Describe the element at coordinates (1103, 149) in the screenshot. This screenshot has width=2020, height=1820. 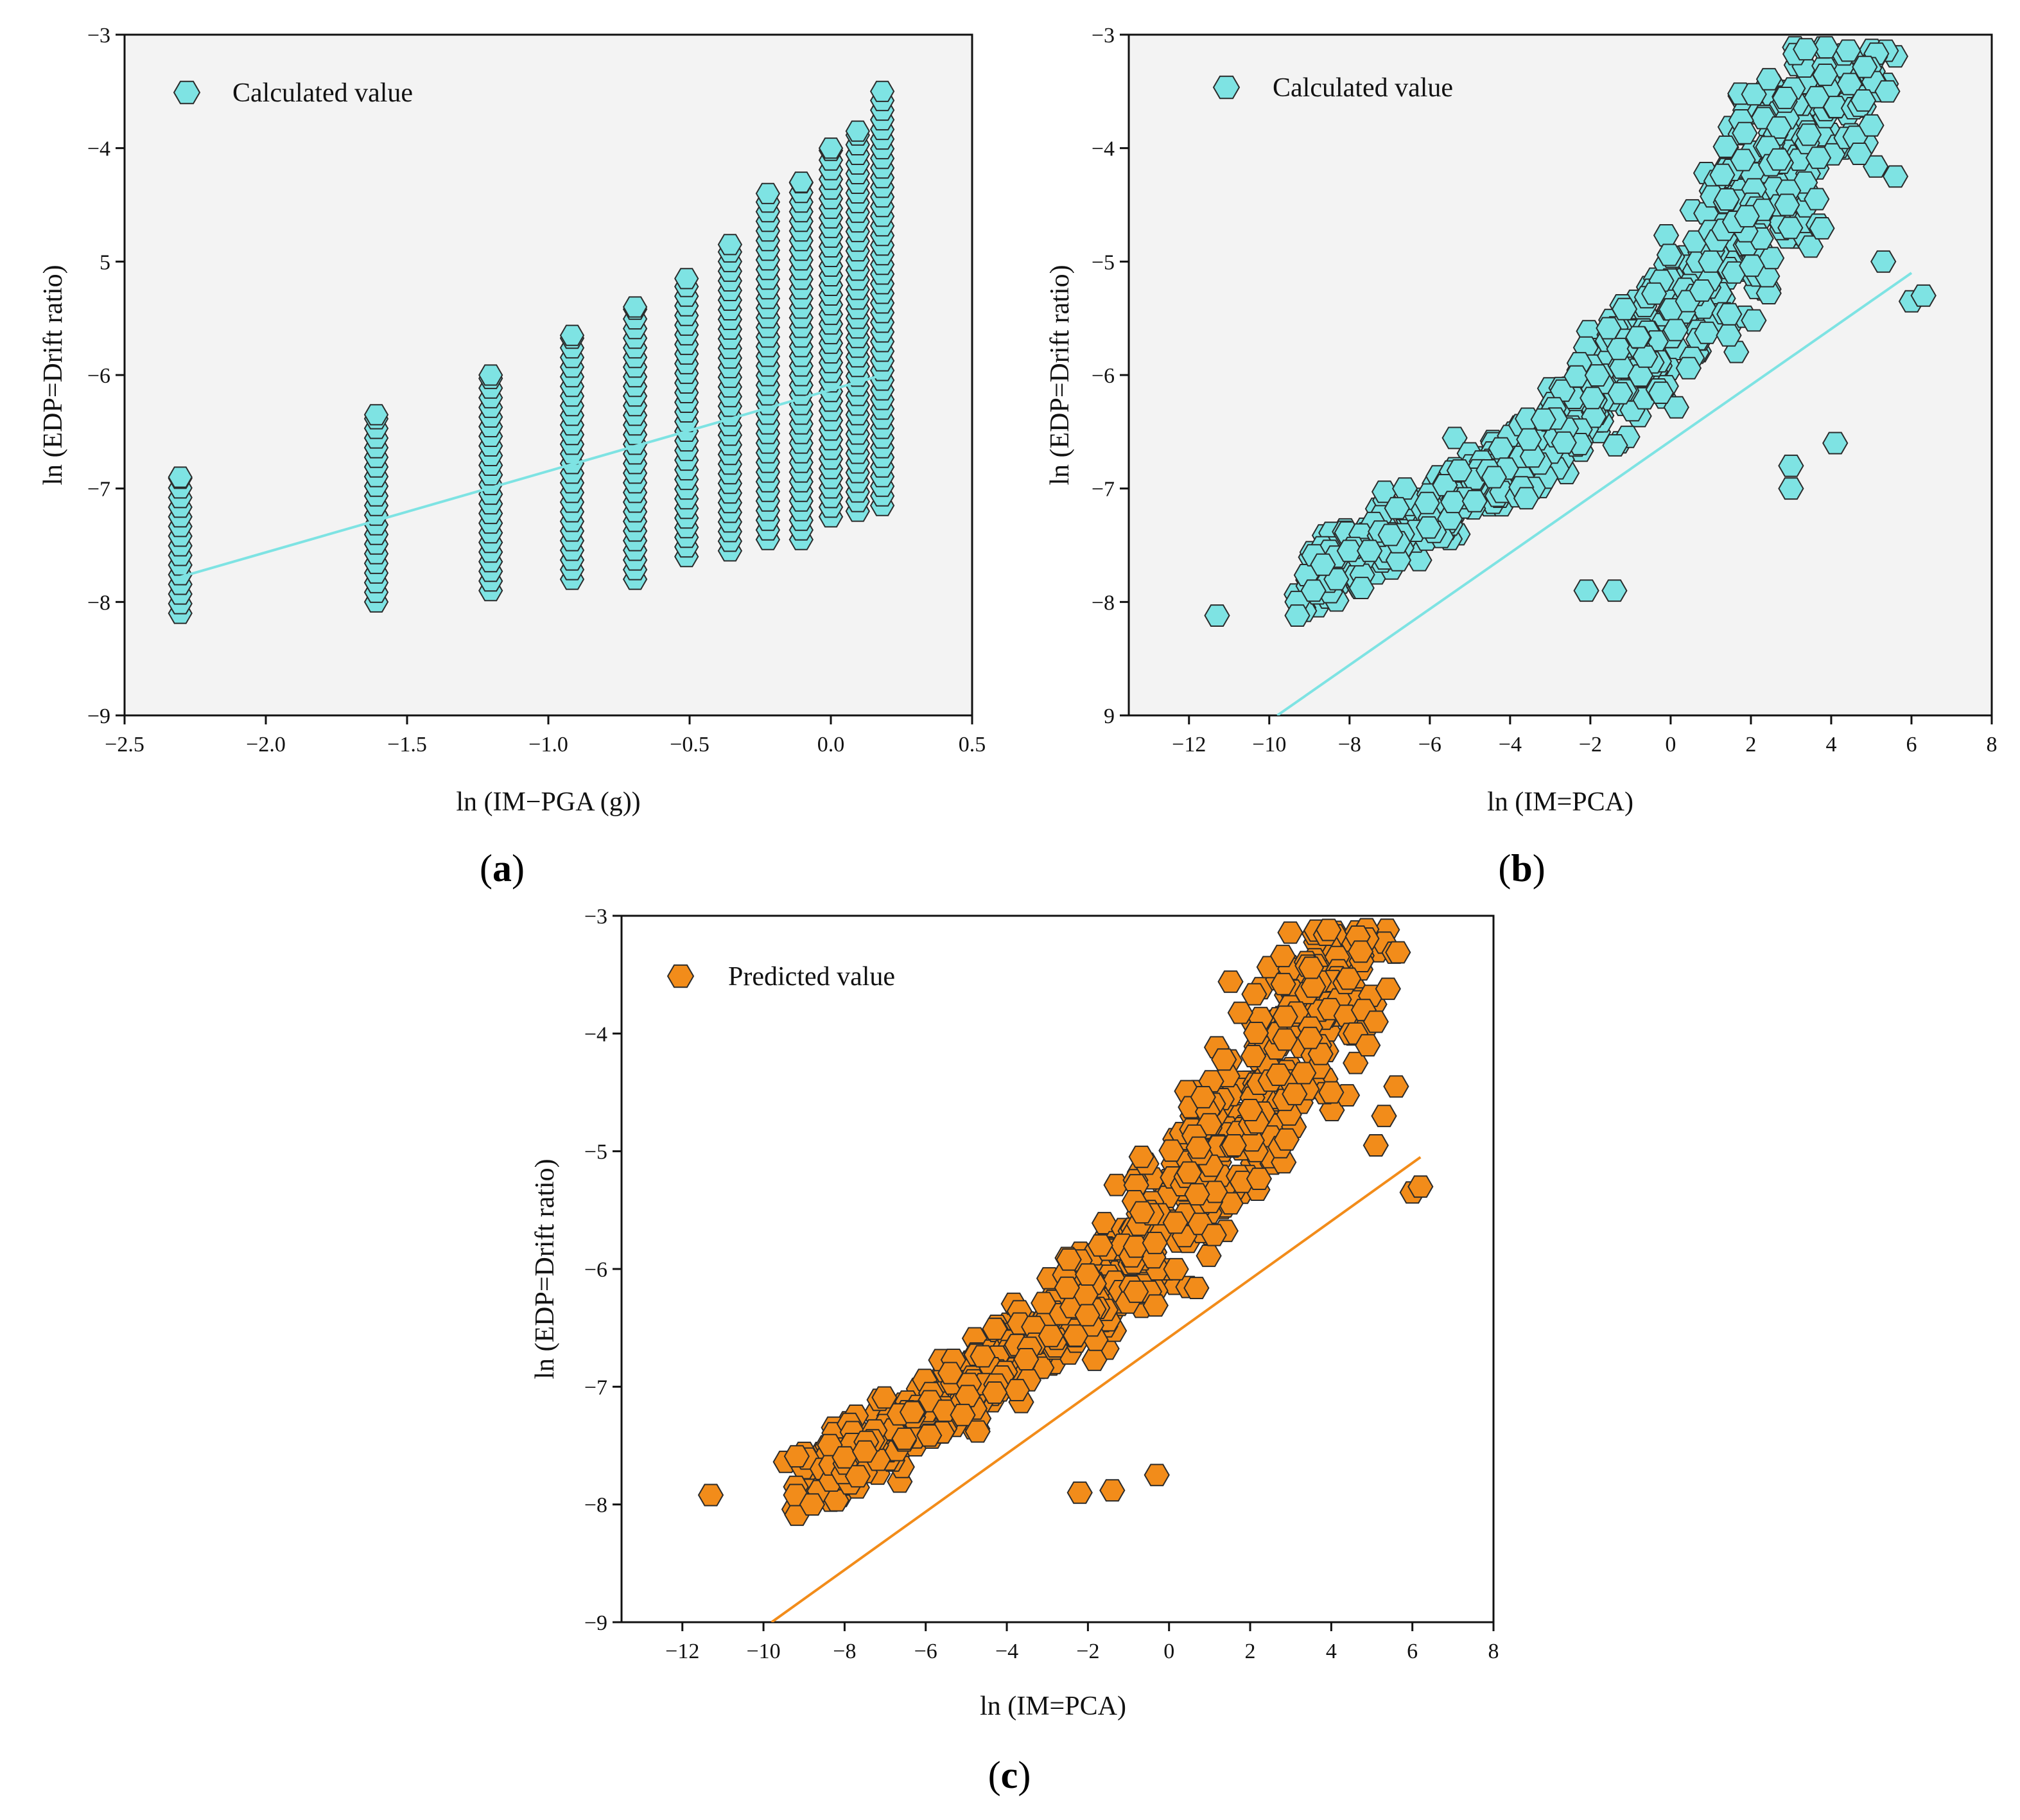
I see `panel-b-y-tick-label: −4` at that location.